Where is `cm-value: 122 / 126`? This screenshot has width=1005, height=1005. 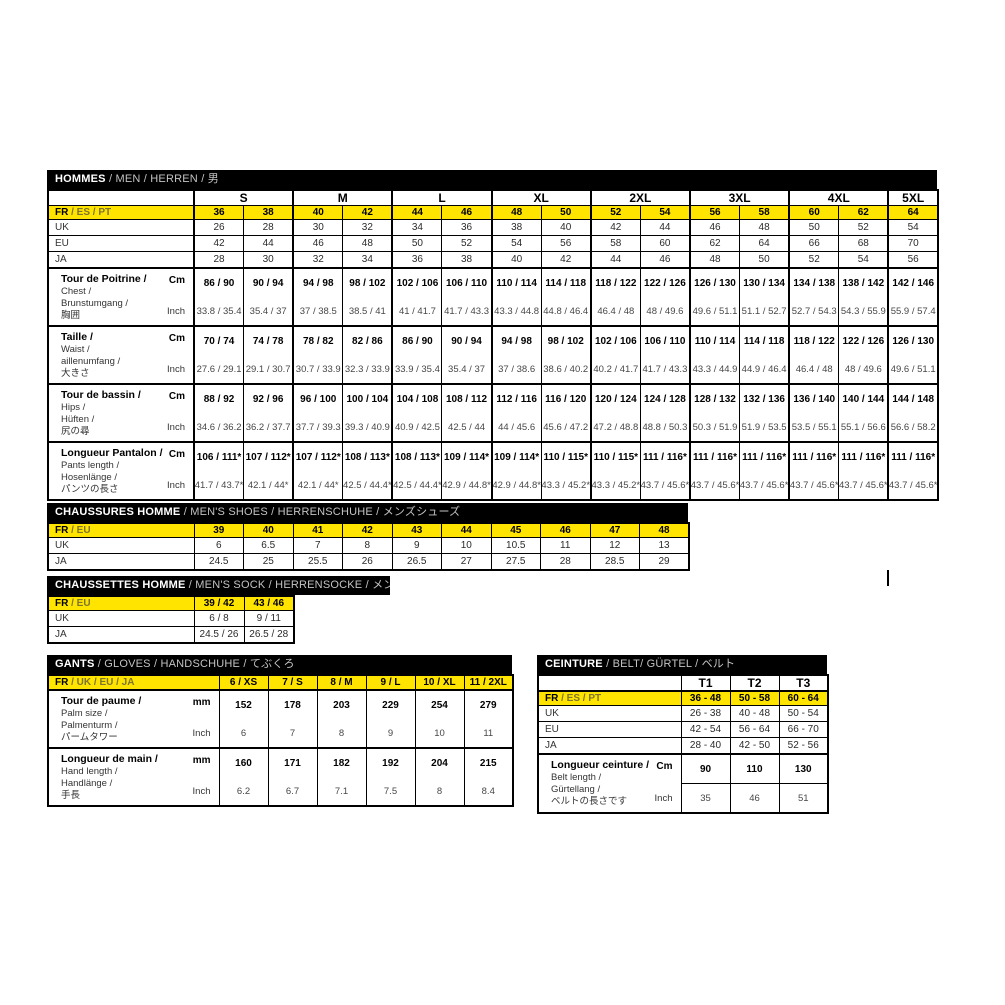
cm-value: 122 / 126 is located at coordinates (665, 283).